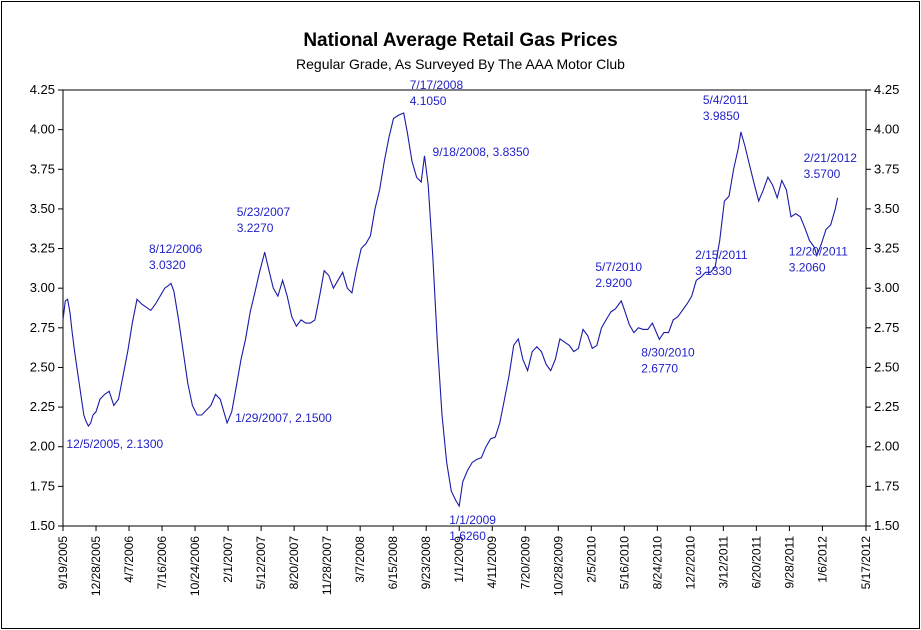 The height and width of the screenshot is (630, 921). What do you see at coordinates (167, 265) in the screenshot?
I see `annotation-label: 3.0320` at bounding box center [167, 265].